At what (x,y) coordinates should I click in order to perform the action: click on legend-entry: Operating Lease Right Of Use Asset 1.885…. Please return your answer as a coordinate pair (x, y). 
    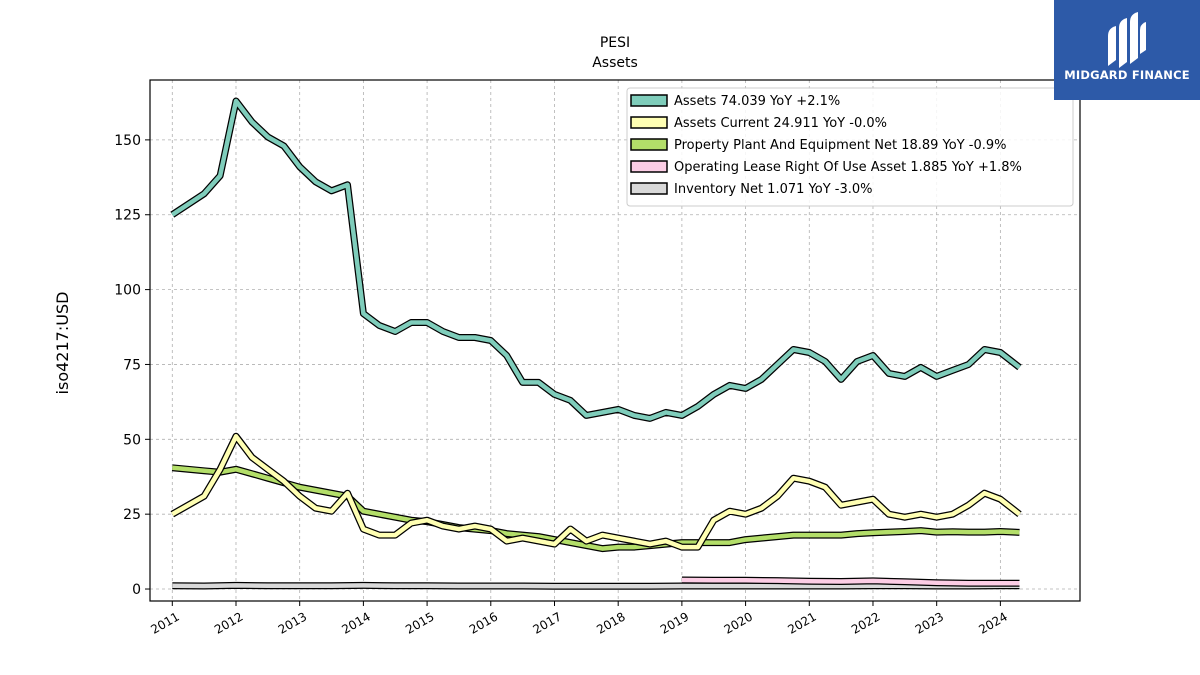
    Looking at the image, I should click on (848, 167).